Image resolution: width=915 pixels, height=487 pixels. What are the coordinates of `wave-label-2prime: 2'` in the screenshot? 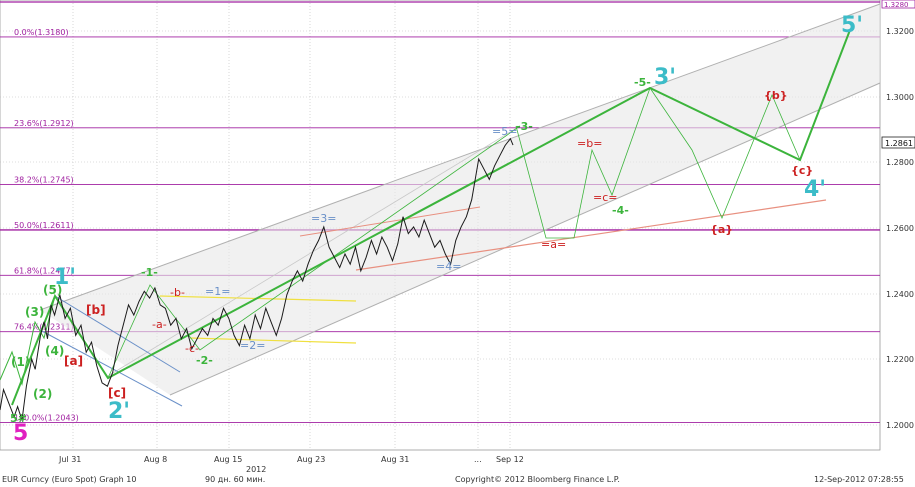 It's located at (119, 411).